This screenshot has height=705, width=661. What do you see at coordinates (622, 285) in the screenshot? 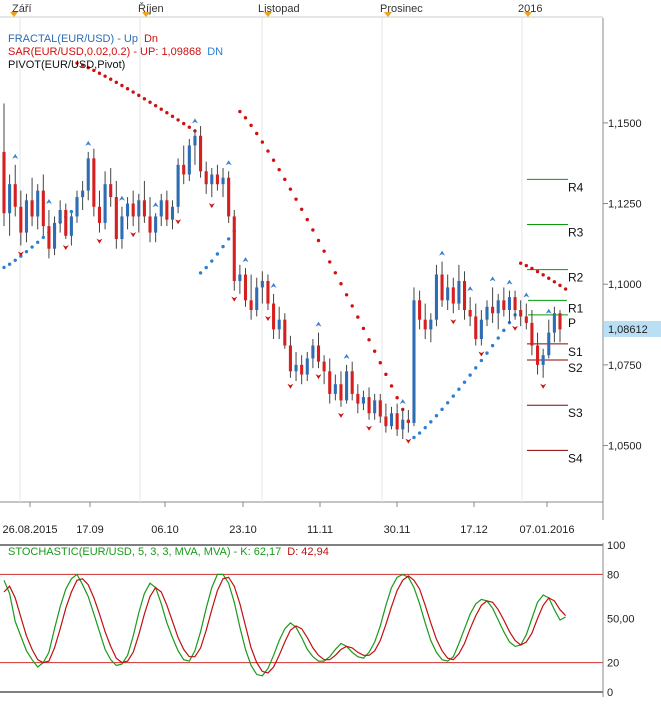
I see `price-axis: 1,1500 1,1250 1,1000 1,0750 1,0500` at bounding box center [622, 285].